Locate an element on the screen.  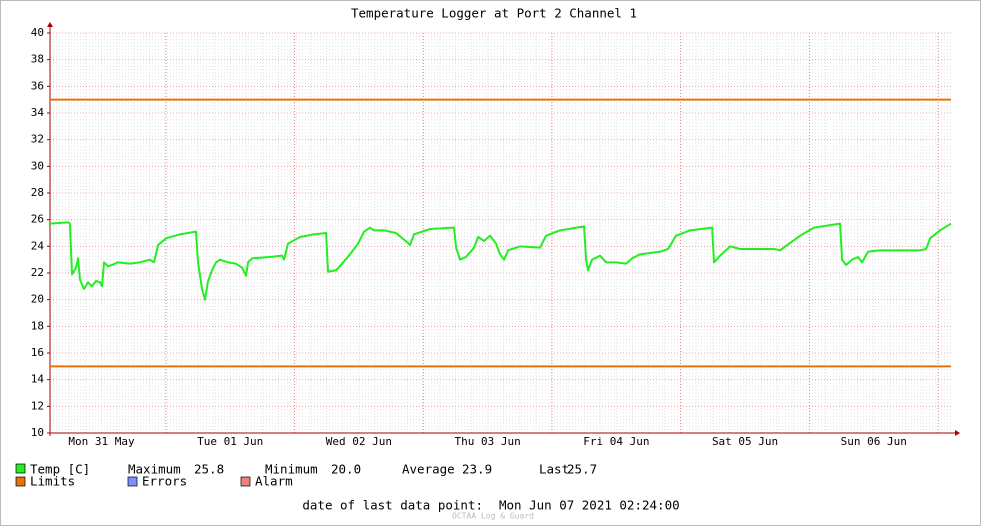
y-tick-label: 12 is located at coordinates (37, 405).